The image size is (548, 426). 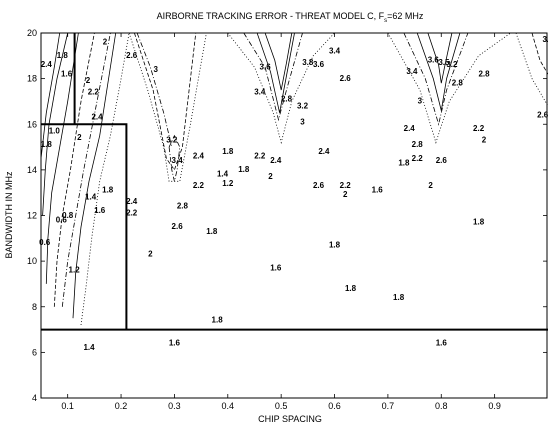 What do you see at coordinates (441, 406) in the screenshot?
I see `x-tick-label: 0.8` at bounding box center [441, 406].